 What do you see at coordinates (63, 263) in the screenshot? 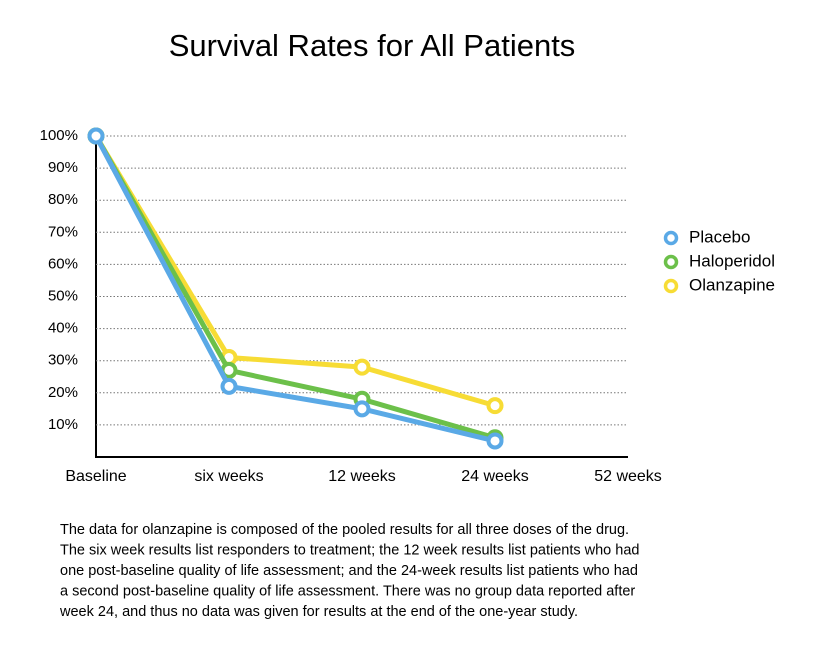
I see `y-tick-label: 60%` at bounding box center [63, 263].